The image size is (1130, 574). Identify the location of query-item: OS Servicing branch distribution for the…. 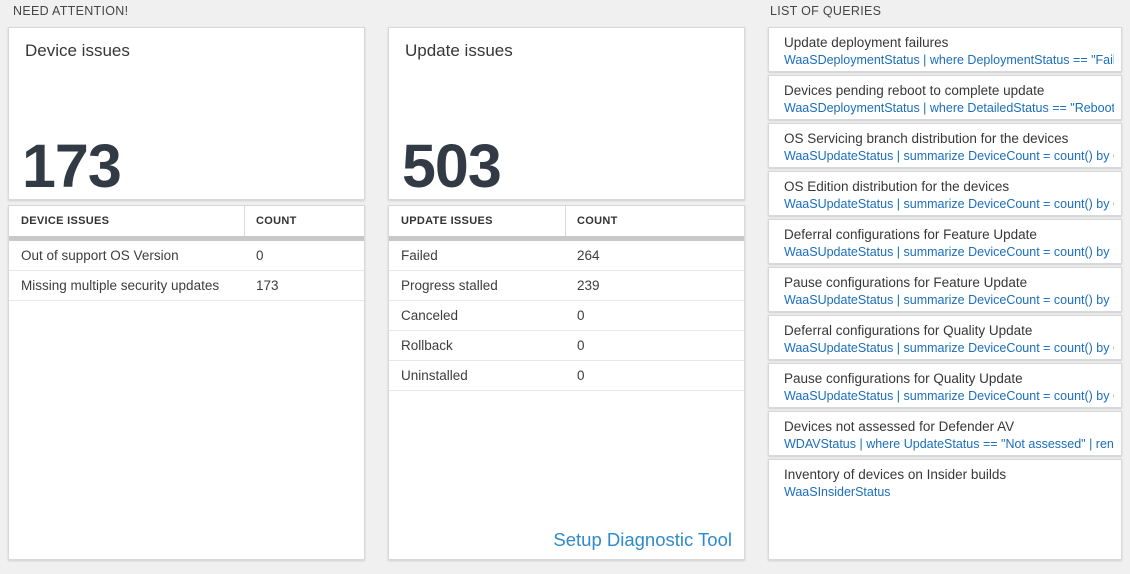
(945, 145).